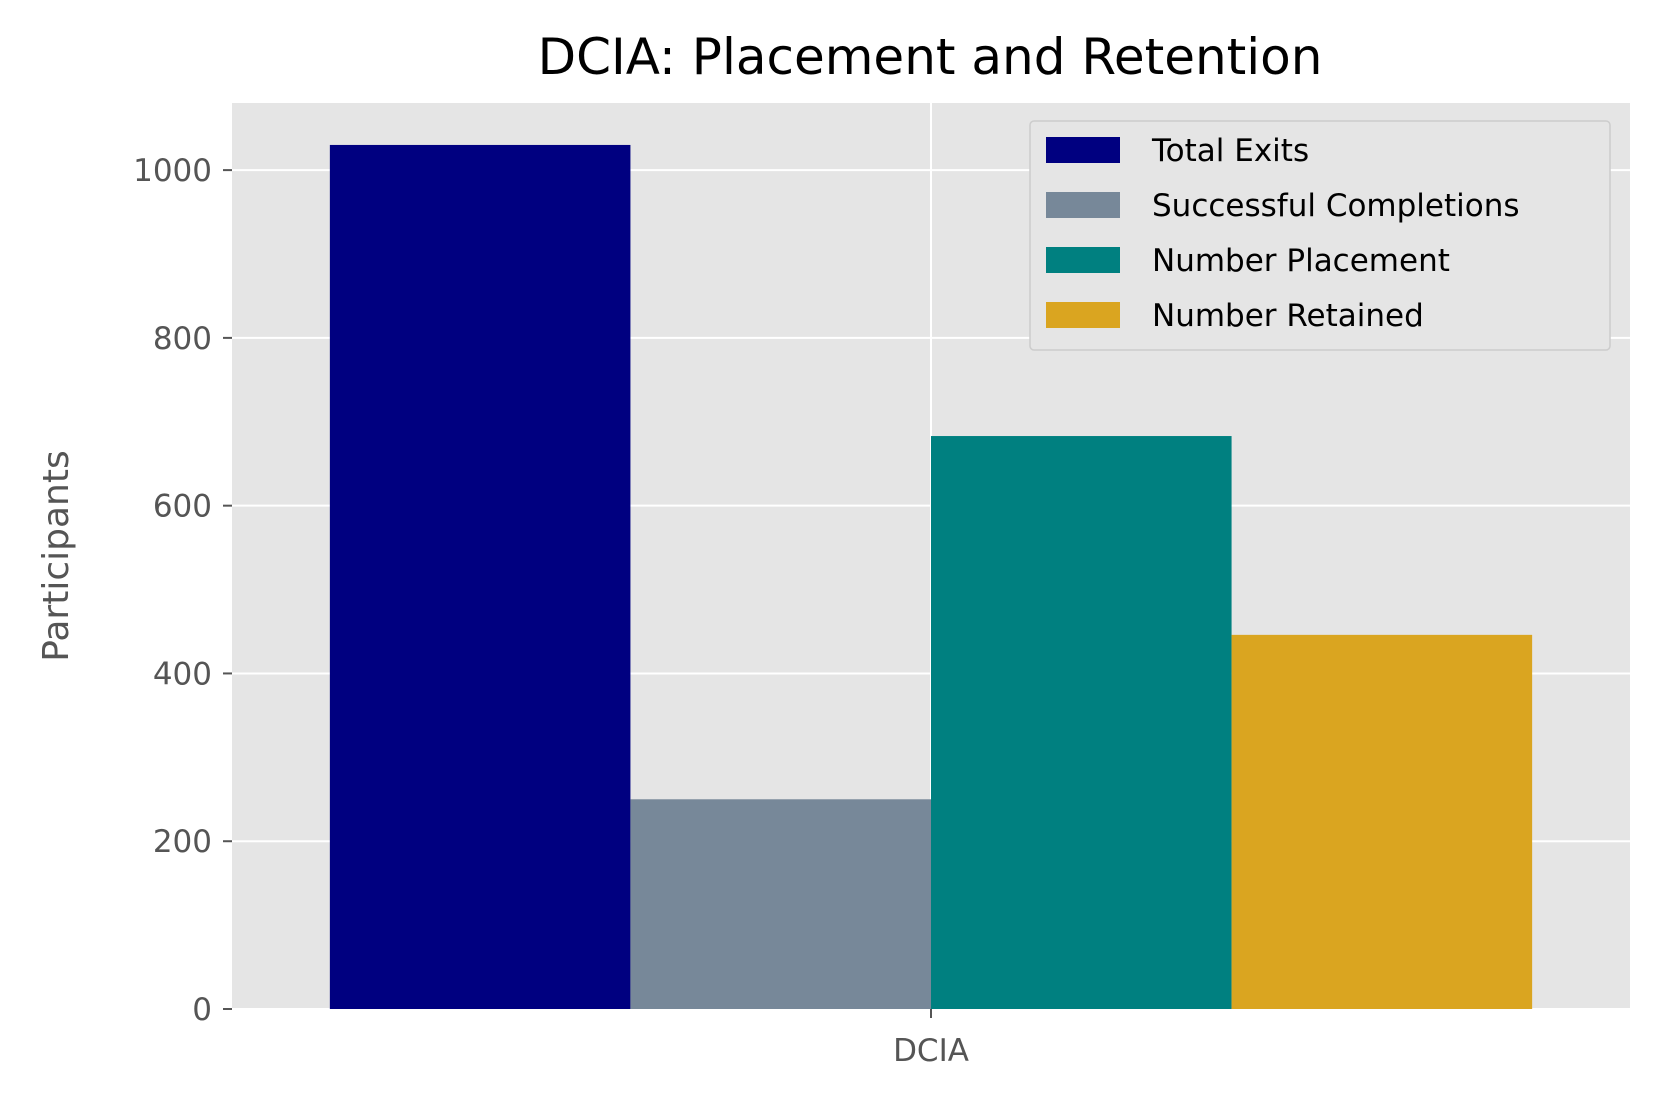  I want to click on legend-label: Successful Completions, so click(1336, 206).